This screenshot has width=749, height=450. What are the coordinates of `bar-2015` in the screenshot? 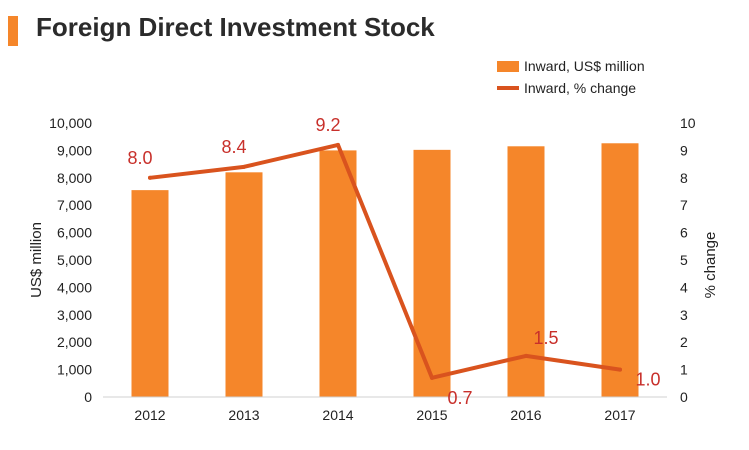 It's located at (432, 273).